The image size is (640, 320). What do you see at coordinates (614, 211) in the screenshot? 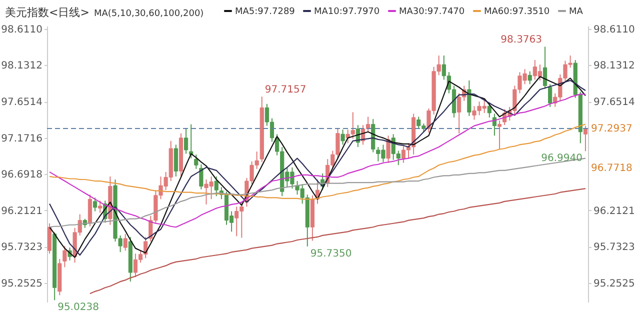
I see `y2-tick-label: 96.2121` at bounding box center [614, 211].